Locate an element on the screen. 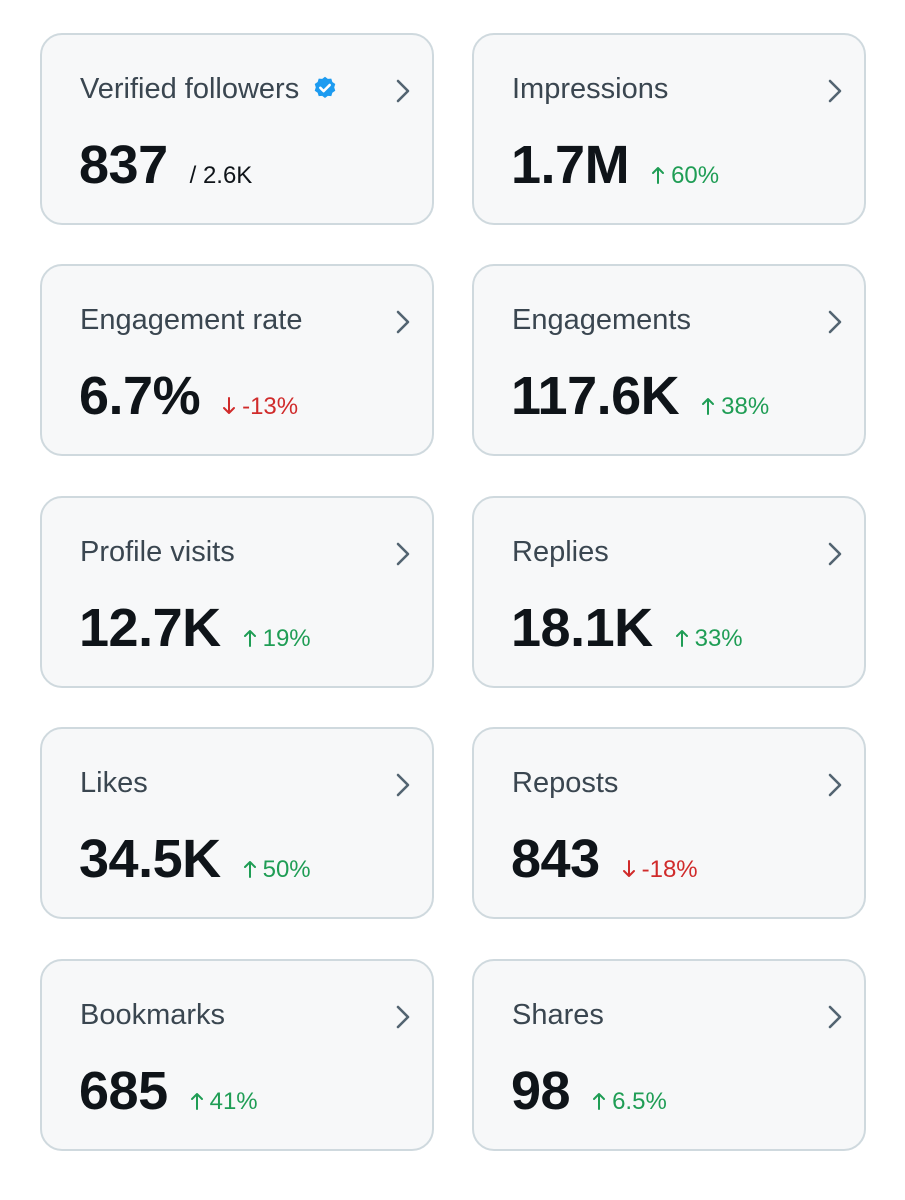 This screenshot has height=1200, width=905. card-change-value: 33% is located at coordinates (718, 638).